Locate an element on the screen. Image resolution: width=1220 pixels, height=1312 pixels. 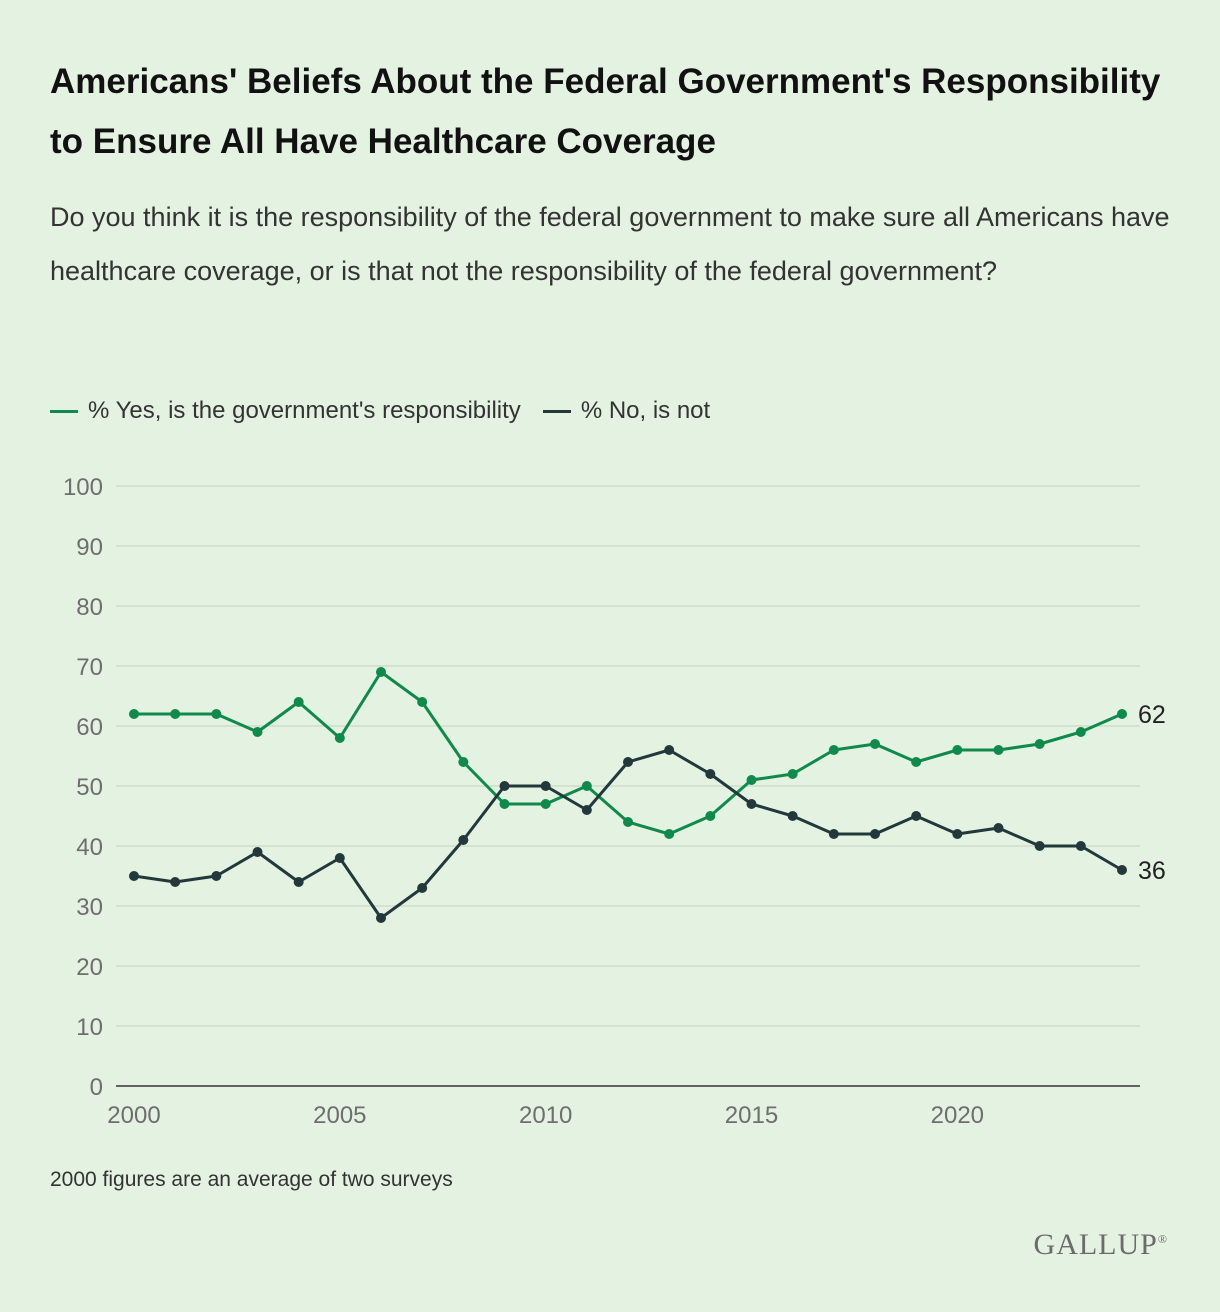
data-point-s0-2015 is located at coordinates (751, 780).